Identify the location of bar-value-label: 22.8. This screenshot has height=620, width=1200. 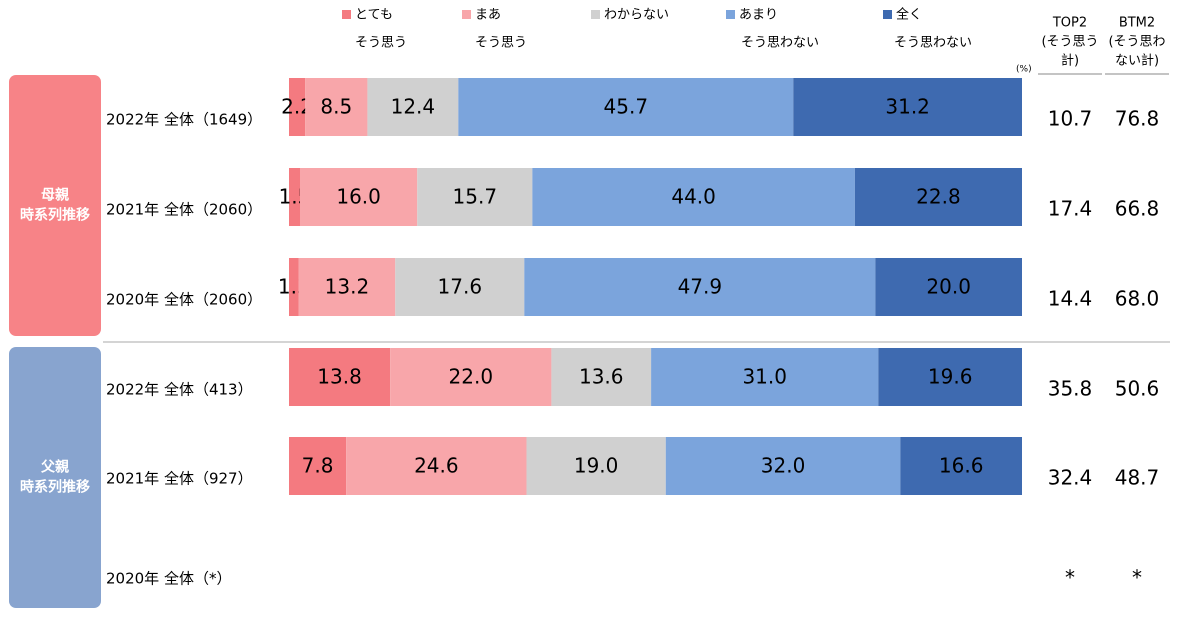
(938, 197).